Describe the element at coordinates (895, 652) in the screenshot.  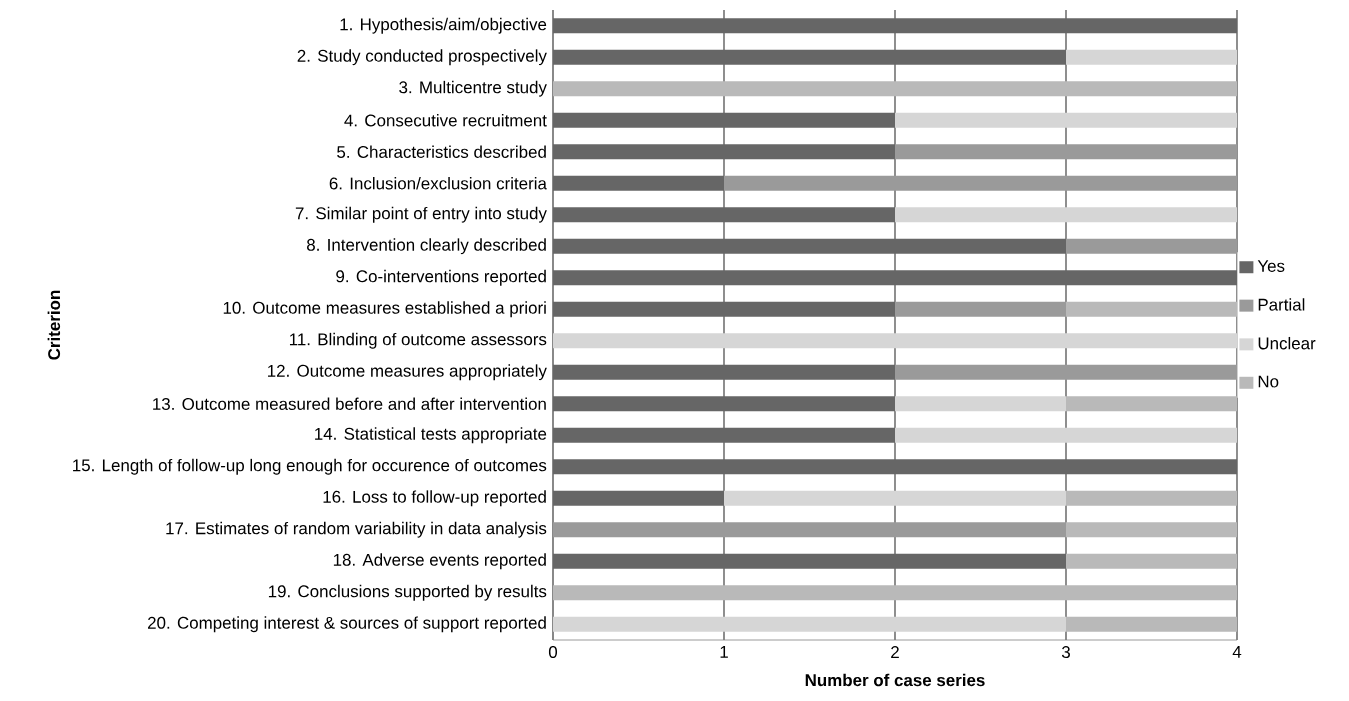
I see `x-tick-label: 2` at that location.